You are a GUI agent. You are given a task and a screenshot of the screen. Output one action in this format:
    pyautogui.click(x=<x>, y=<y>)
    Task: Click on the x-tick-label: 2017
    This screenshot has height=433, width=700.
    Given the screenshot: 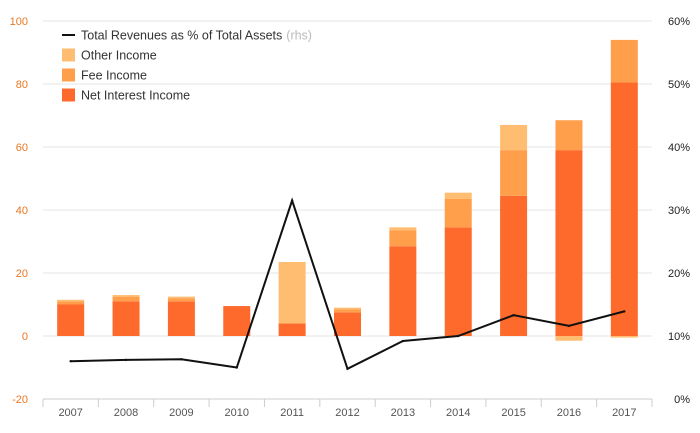 What is the action you would take?
    pyautogui.click(x=624, y=413)
    